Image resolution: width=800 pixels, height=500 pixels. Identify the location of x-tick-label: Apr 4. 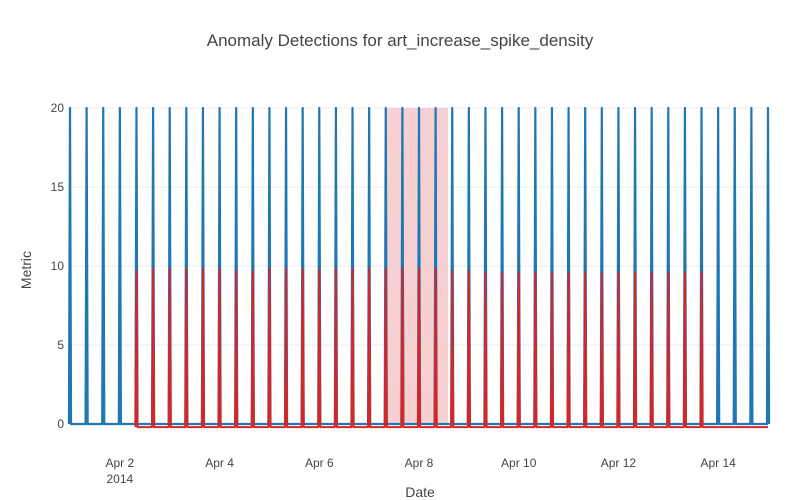
(219, 463).